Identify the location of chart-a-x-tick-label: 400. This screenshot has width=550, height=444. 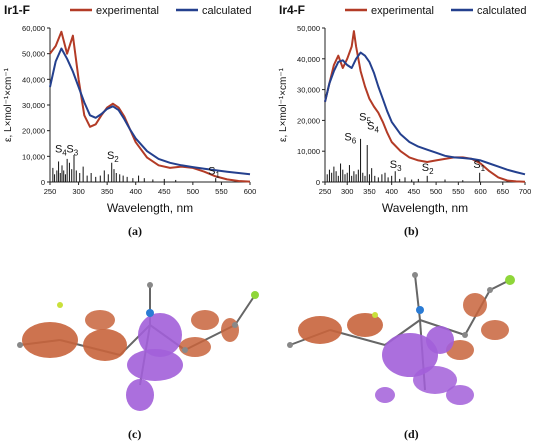
(135, 191).